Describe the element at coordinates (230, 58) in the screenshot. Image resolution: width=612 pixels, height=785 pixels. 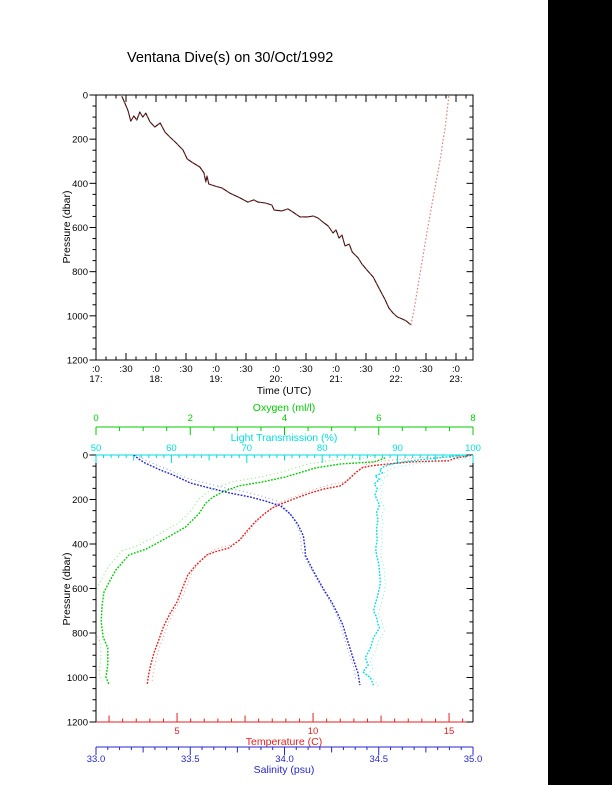
I see `page-title: Ventana Dive(s) on 30/Oct/1992` at that location.